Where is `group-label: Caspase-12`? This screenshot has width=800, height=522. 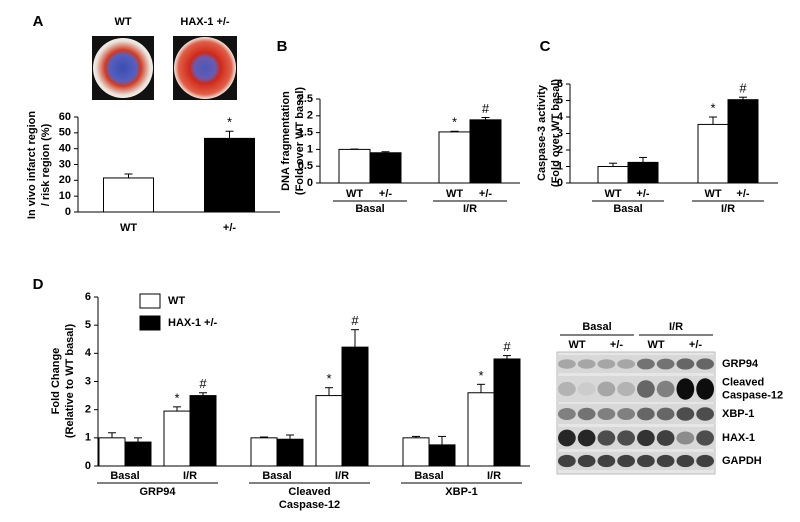 group-label: Caspase-12 is located at coordinates (309, 505).